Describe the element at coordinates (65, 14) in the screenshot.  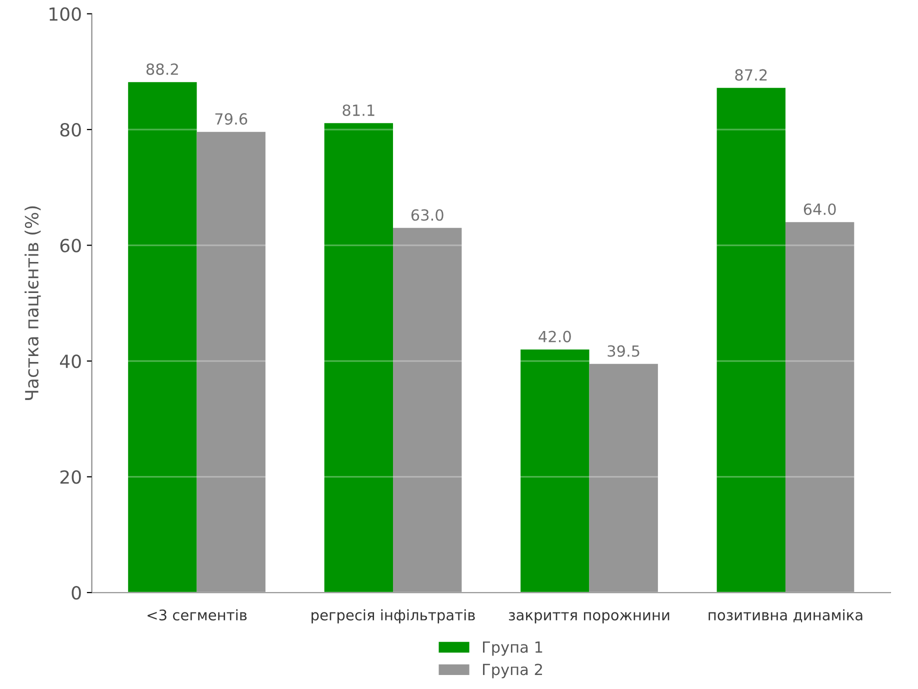
I see `y-tick-label: 100` at that location.